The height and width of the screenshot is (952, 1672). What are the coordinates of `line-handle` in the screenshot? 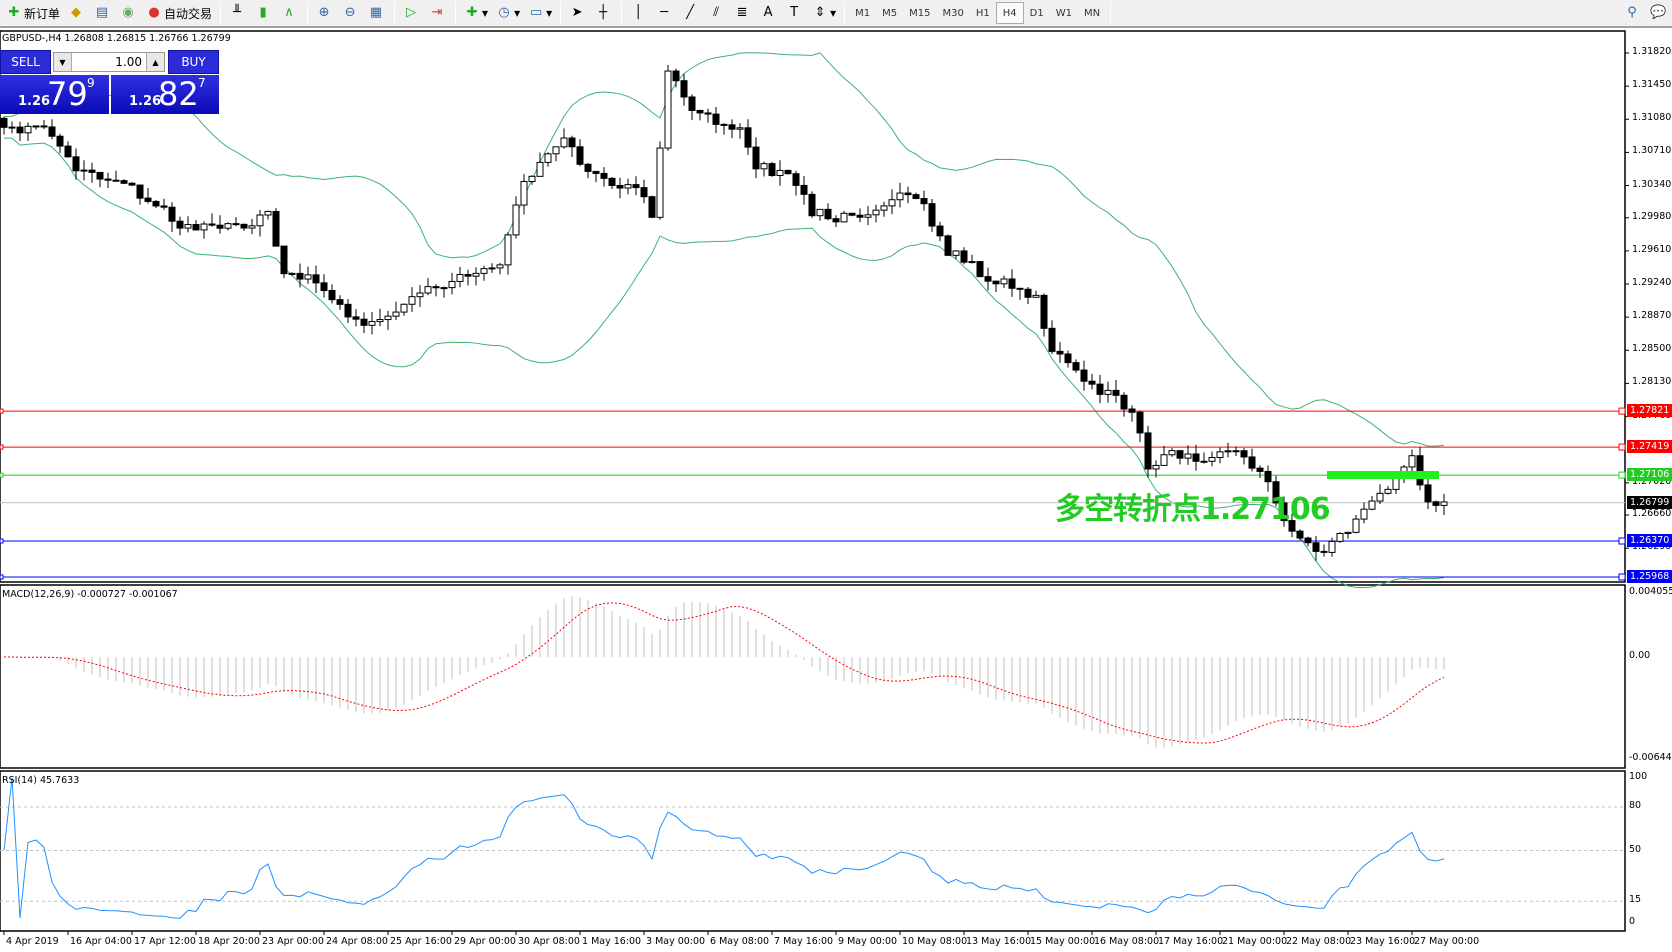 It's located at (2, 475).